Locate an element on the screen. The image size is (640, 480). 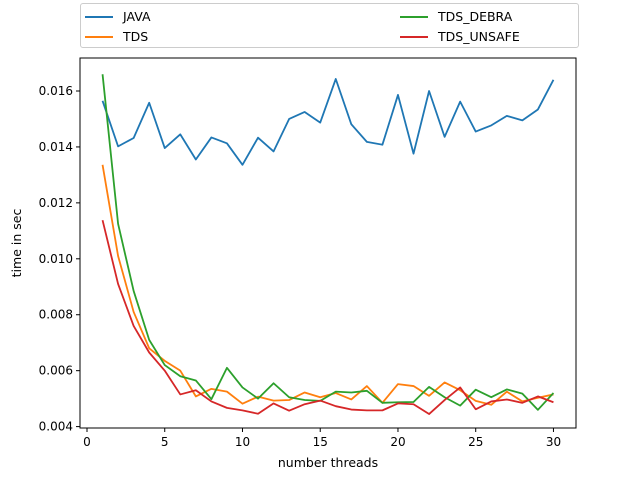
x-tick-label: 30 is located at coordinates (553, 442).